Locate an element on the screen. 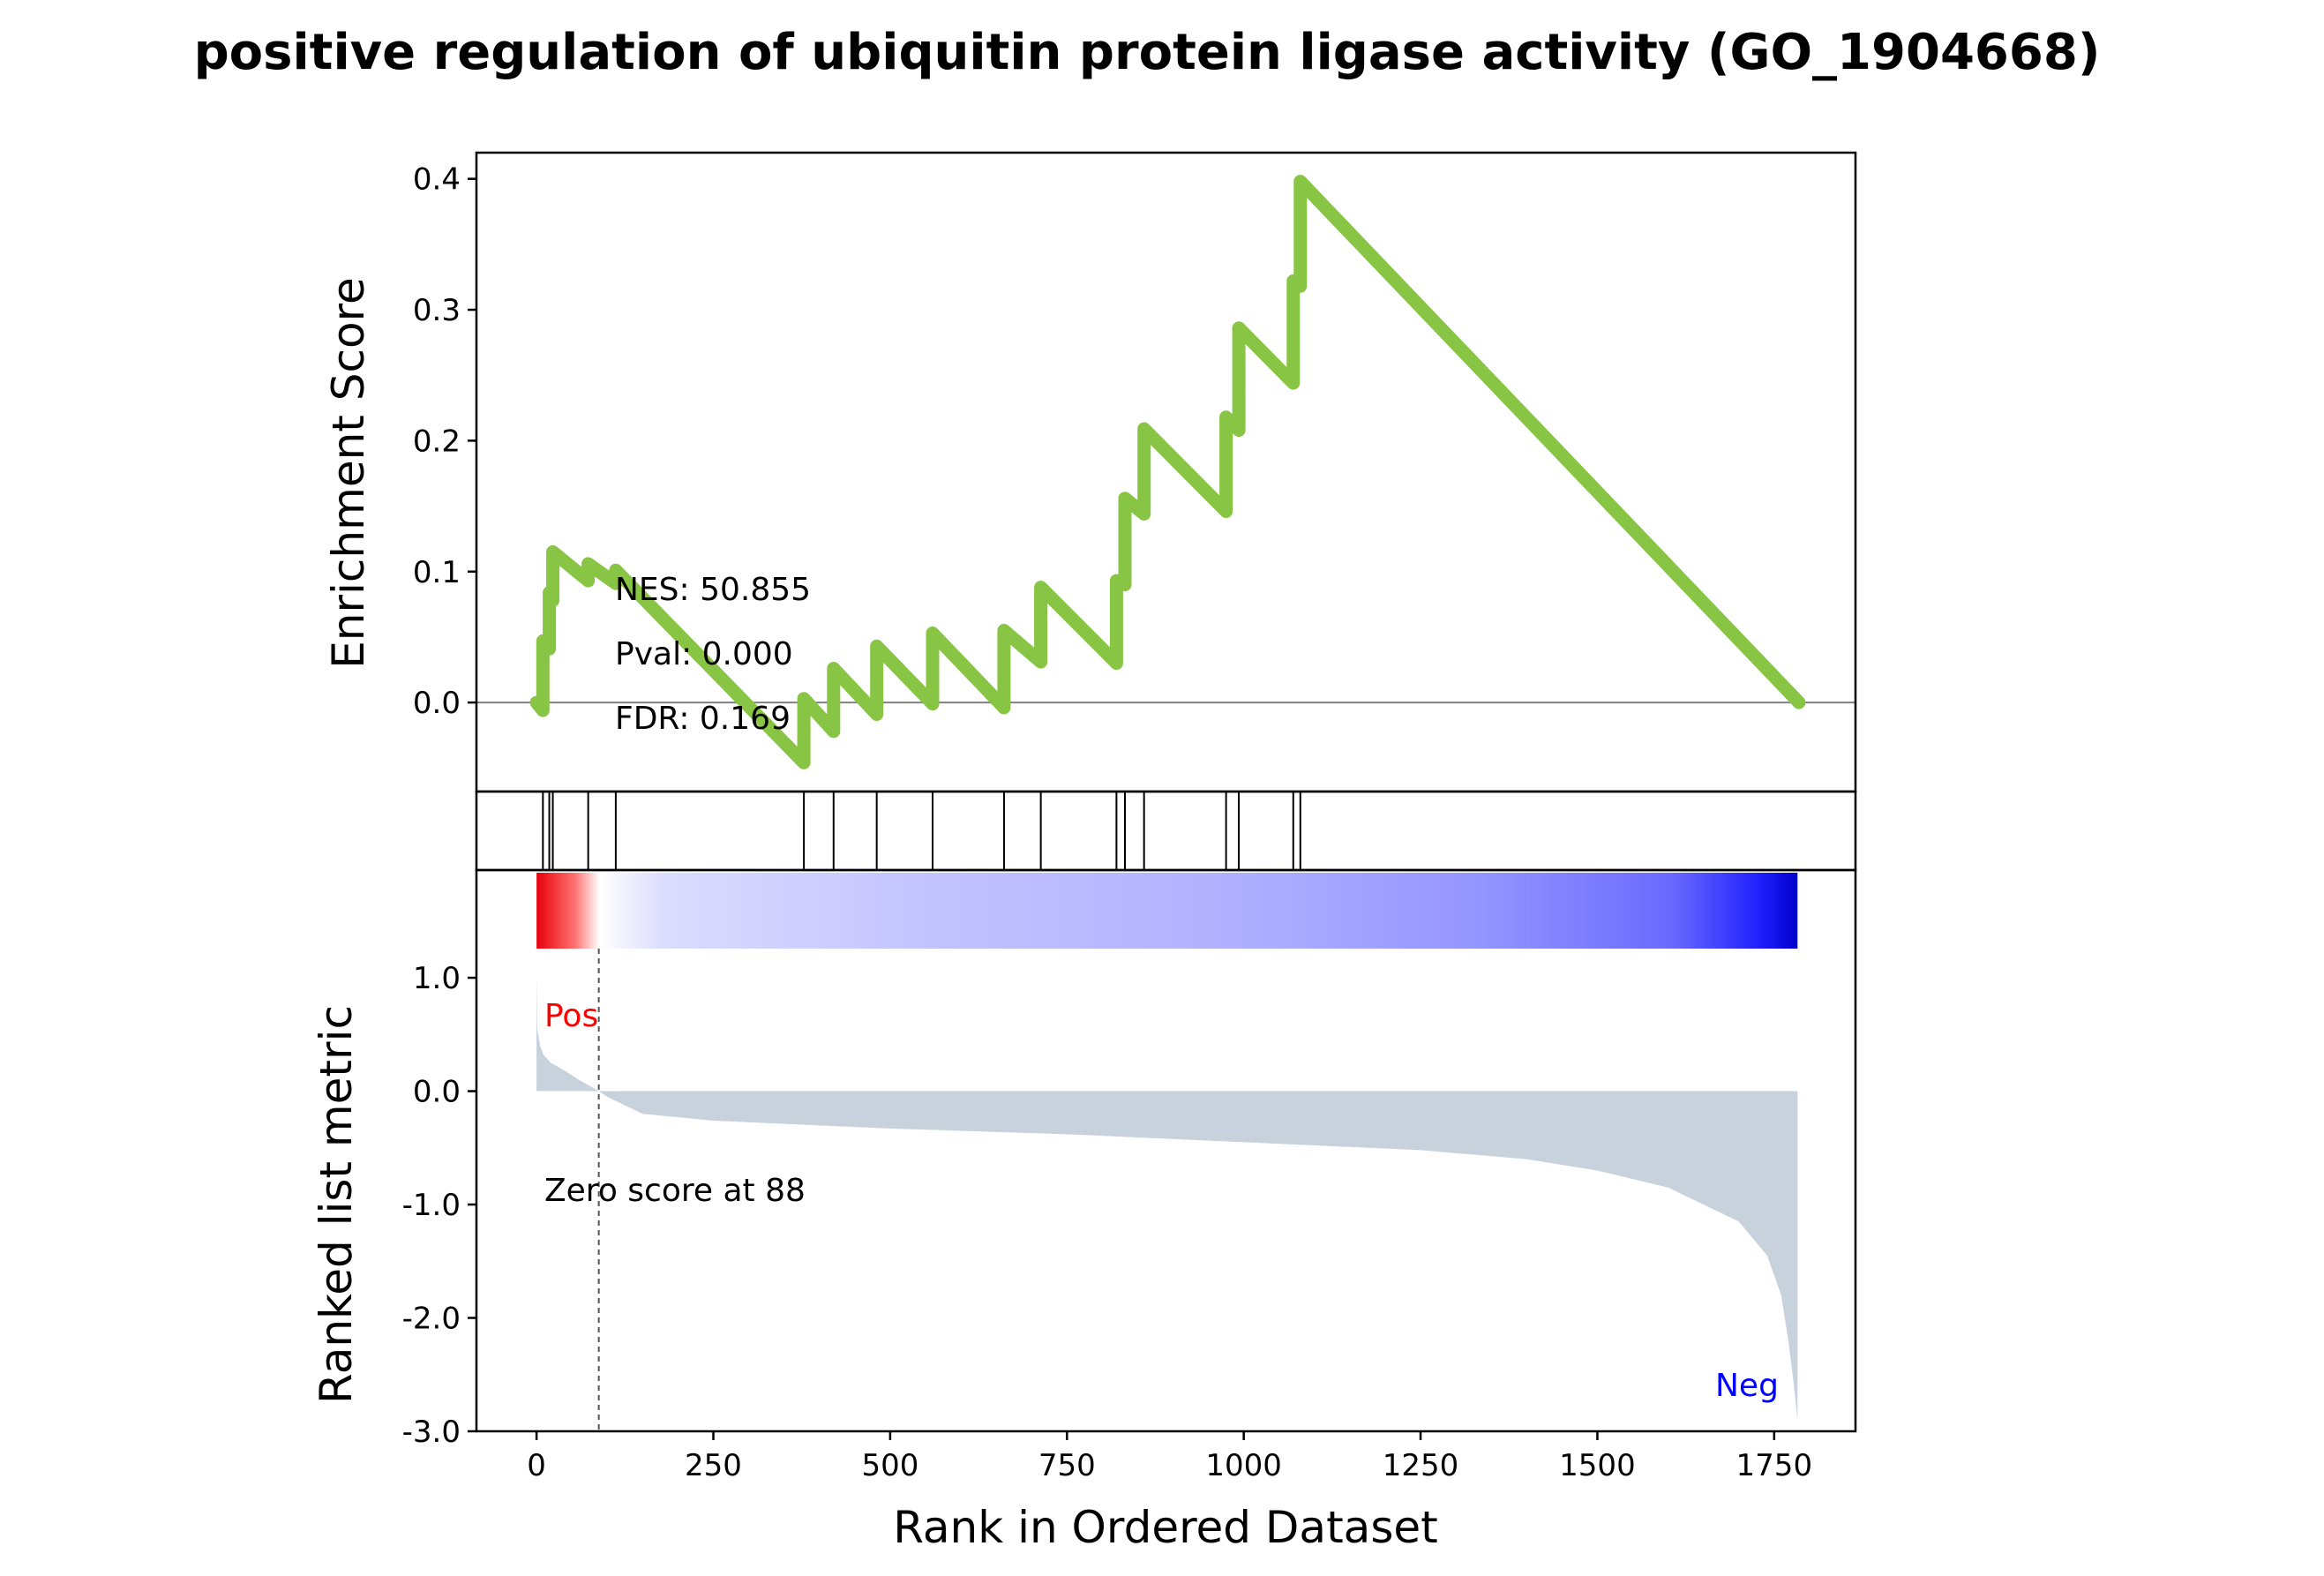  x-tick-label: 1750 is located at coordinates (1774, 1465).